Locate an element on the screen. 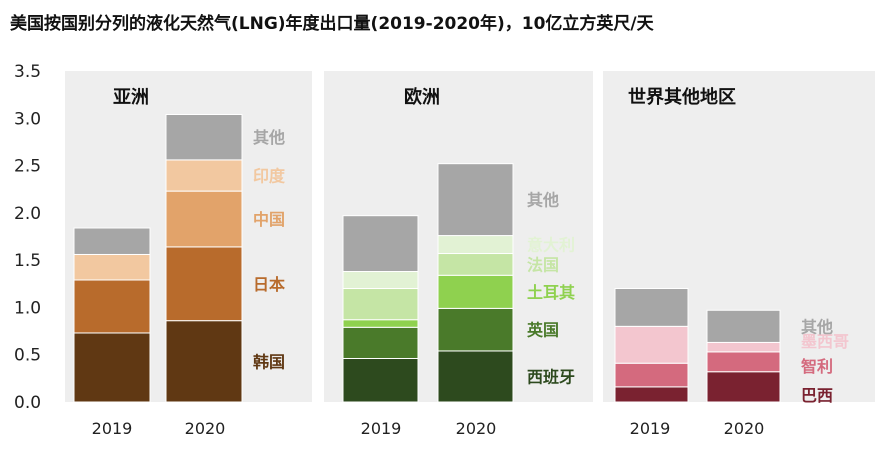 This screenshot has height=454, width=893. panel-title: 欧洲 is located at coordinates (422, 97).